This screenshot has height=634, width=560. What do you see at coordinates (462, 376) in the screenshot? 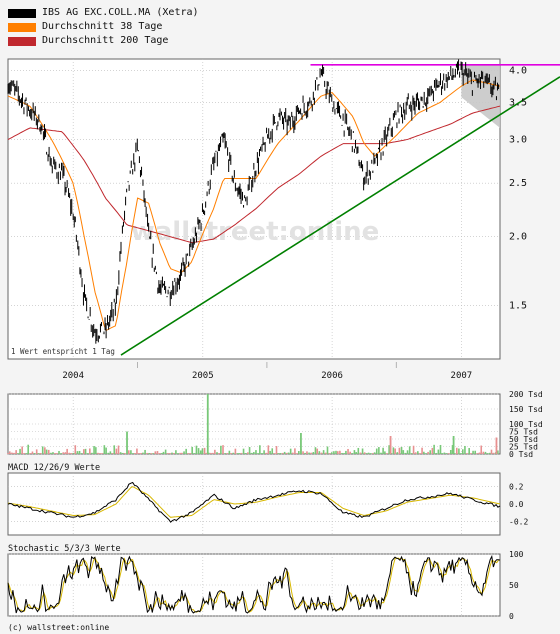
I see `x-tick-label: 2007` at bounding box center [462, 376].